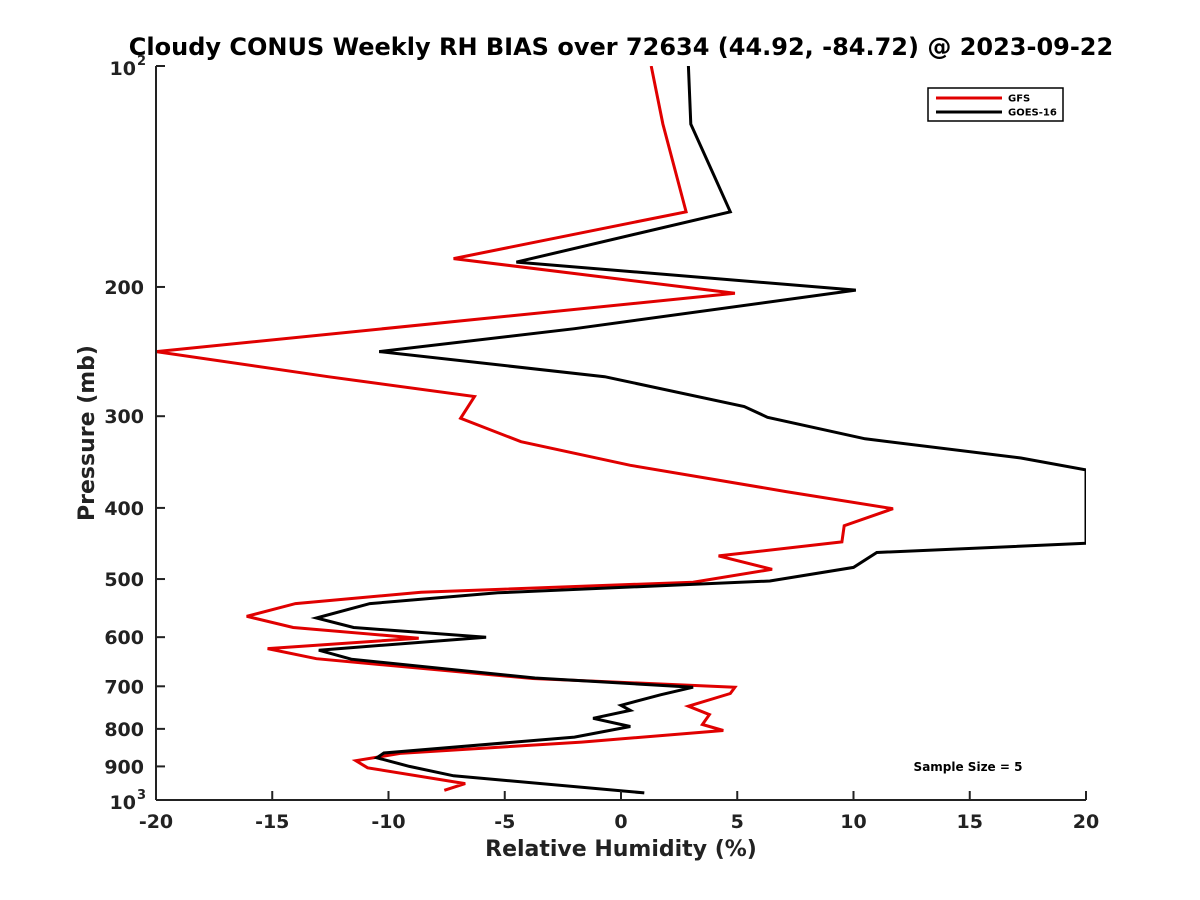 This screenshot has width=1200, height=900. What do you see at coordinates (124, 509) in the screenshot?
I see `y-tick-label: 400` at bounding box center [124, 509].